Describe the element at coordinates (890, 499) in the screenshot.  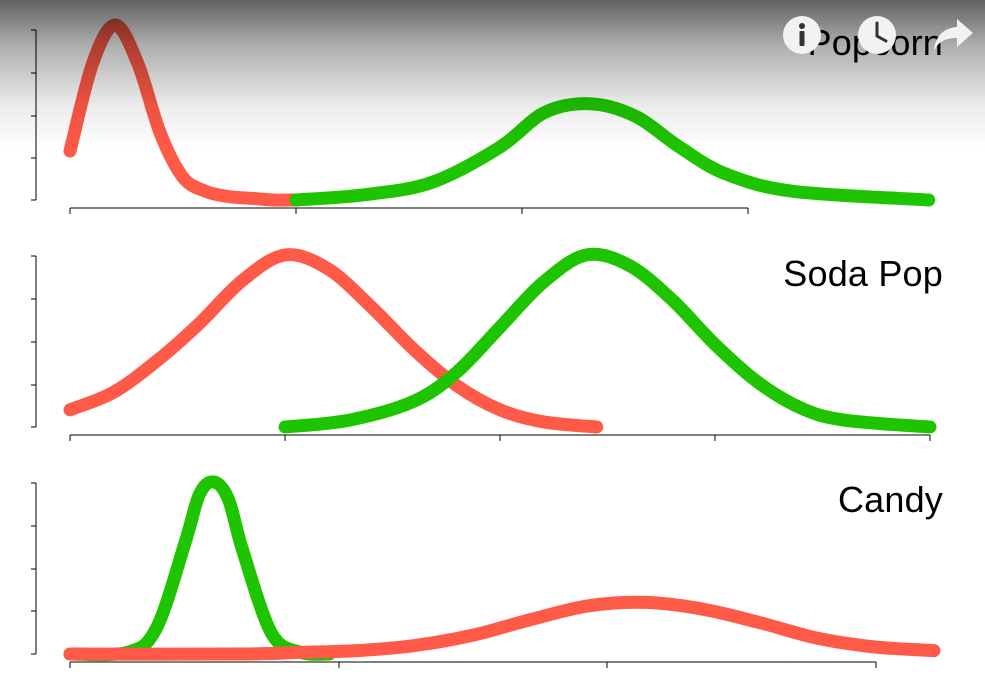
I see `chart-title-candy: Candy` at that location.